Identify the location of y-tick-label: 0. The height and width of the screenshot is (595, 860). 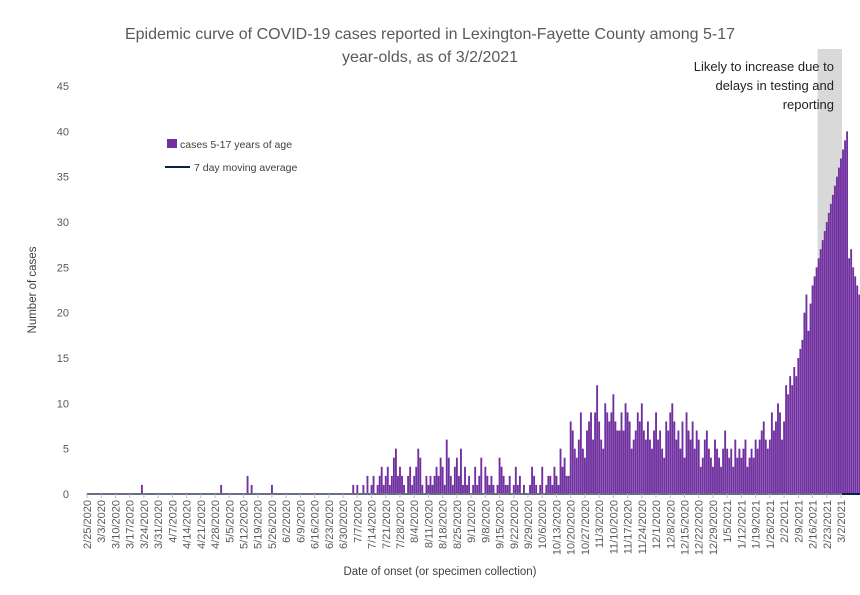
(66, 495).